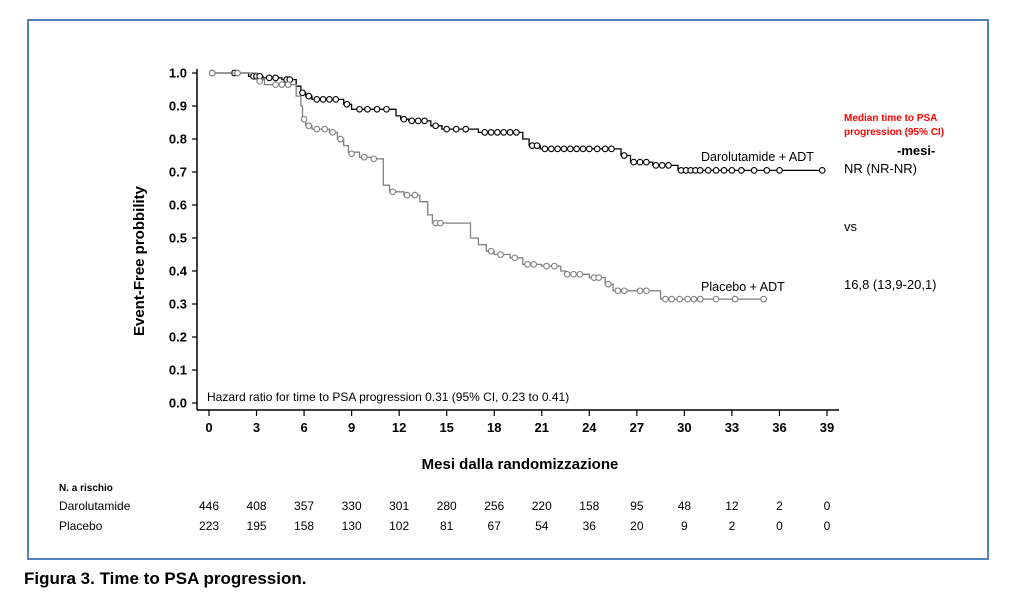 This screenshot has height=599, width=1021. What do you see at coordinates (178, 337) in the screenshot?
I see `y-tick-label: 0.2` at bounding box center [178, 337].